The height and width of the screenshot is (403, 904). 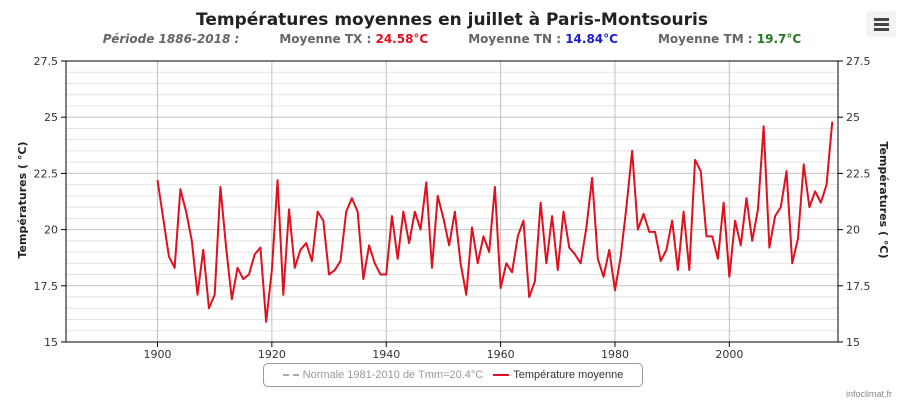 What do you see at coordinates (868, 394) in the screenshot?
I see `credit-link: infoclimat.fr` at bounding box center [868, 394].